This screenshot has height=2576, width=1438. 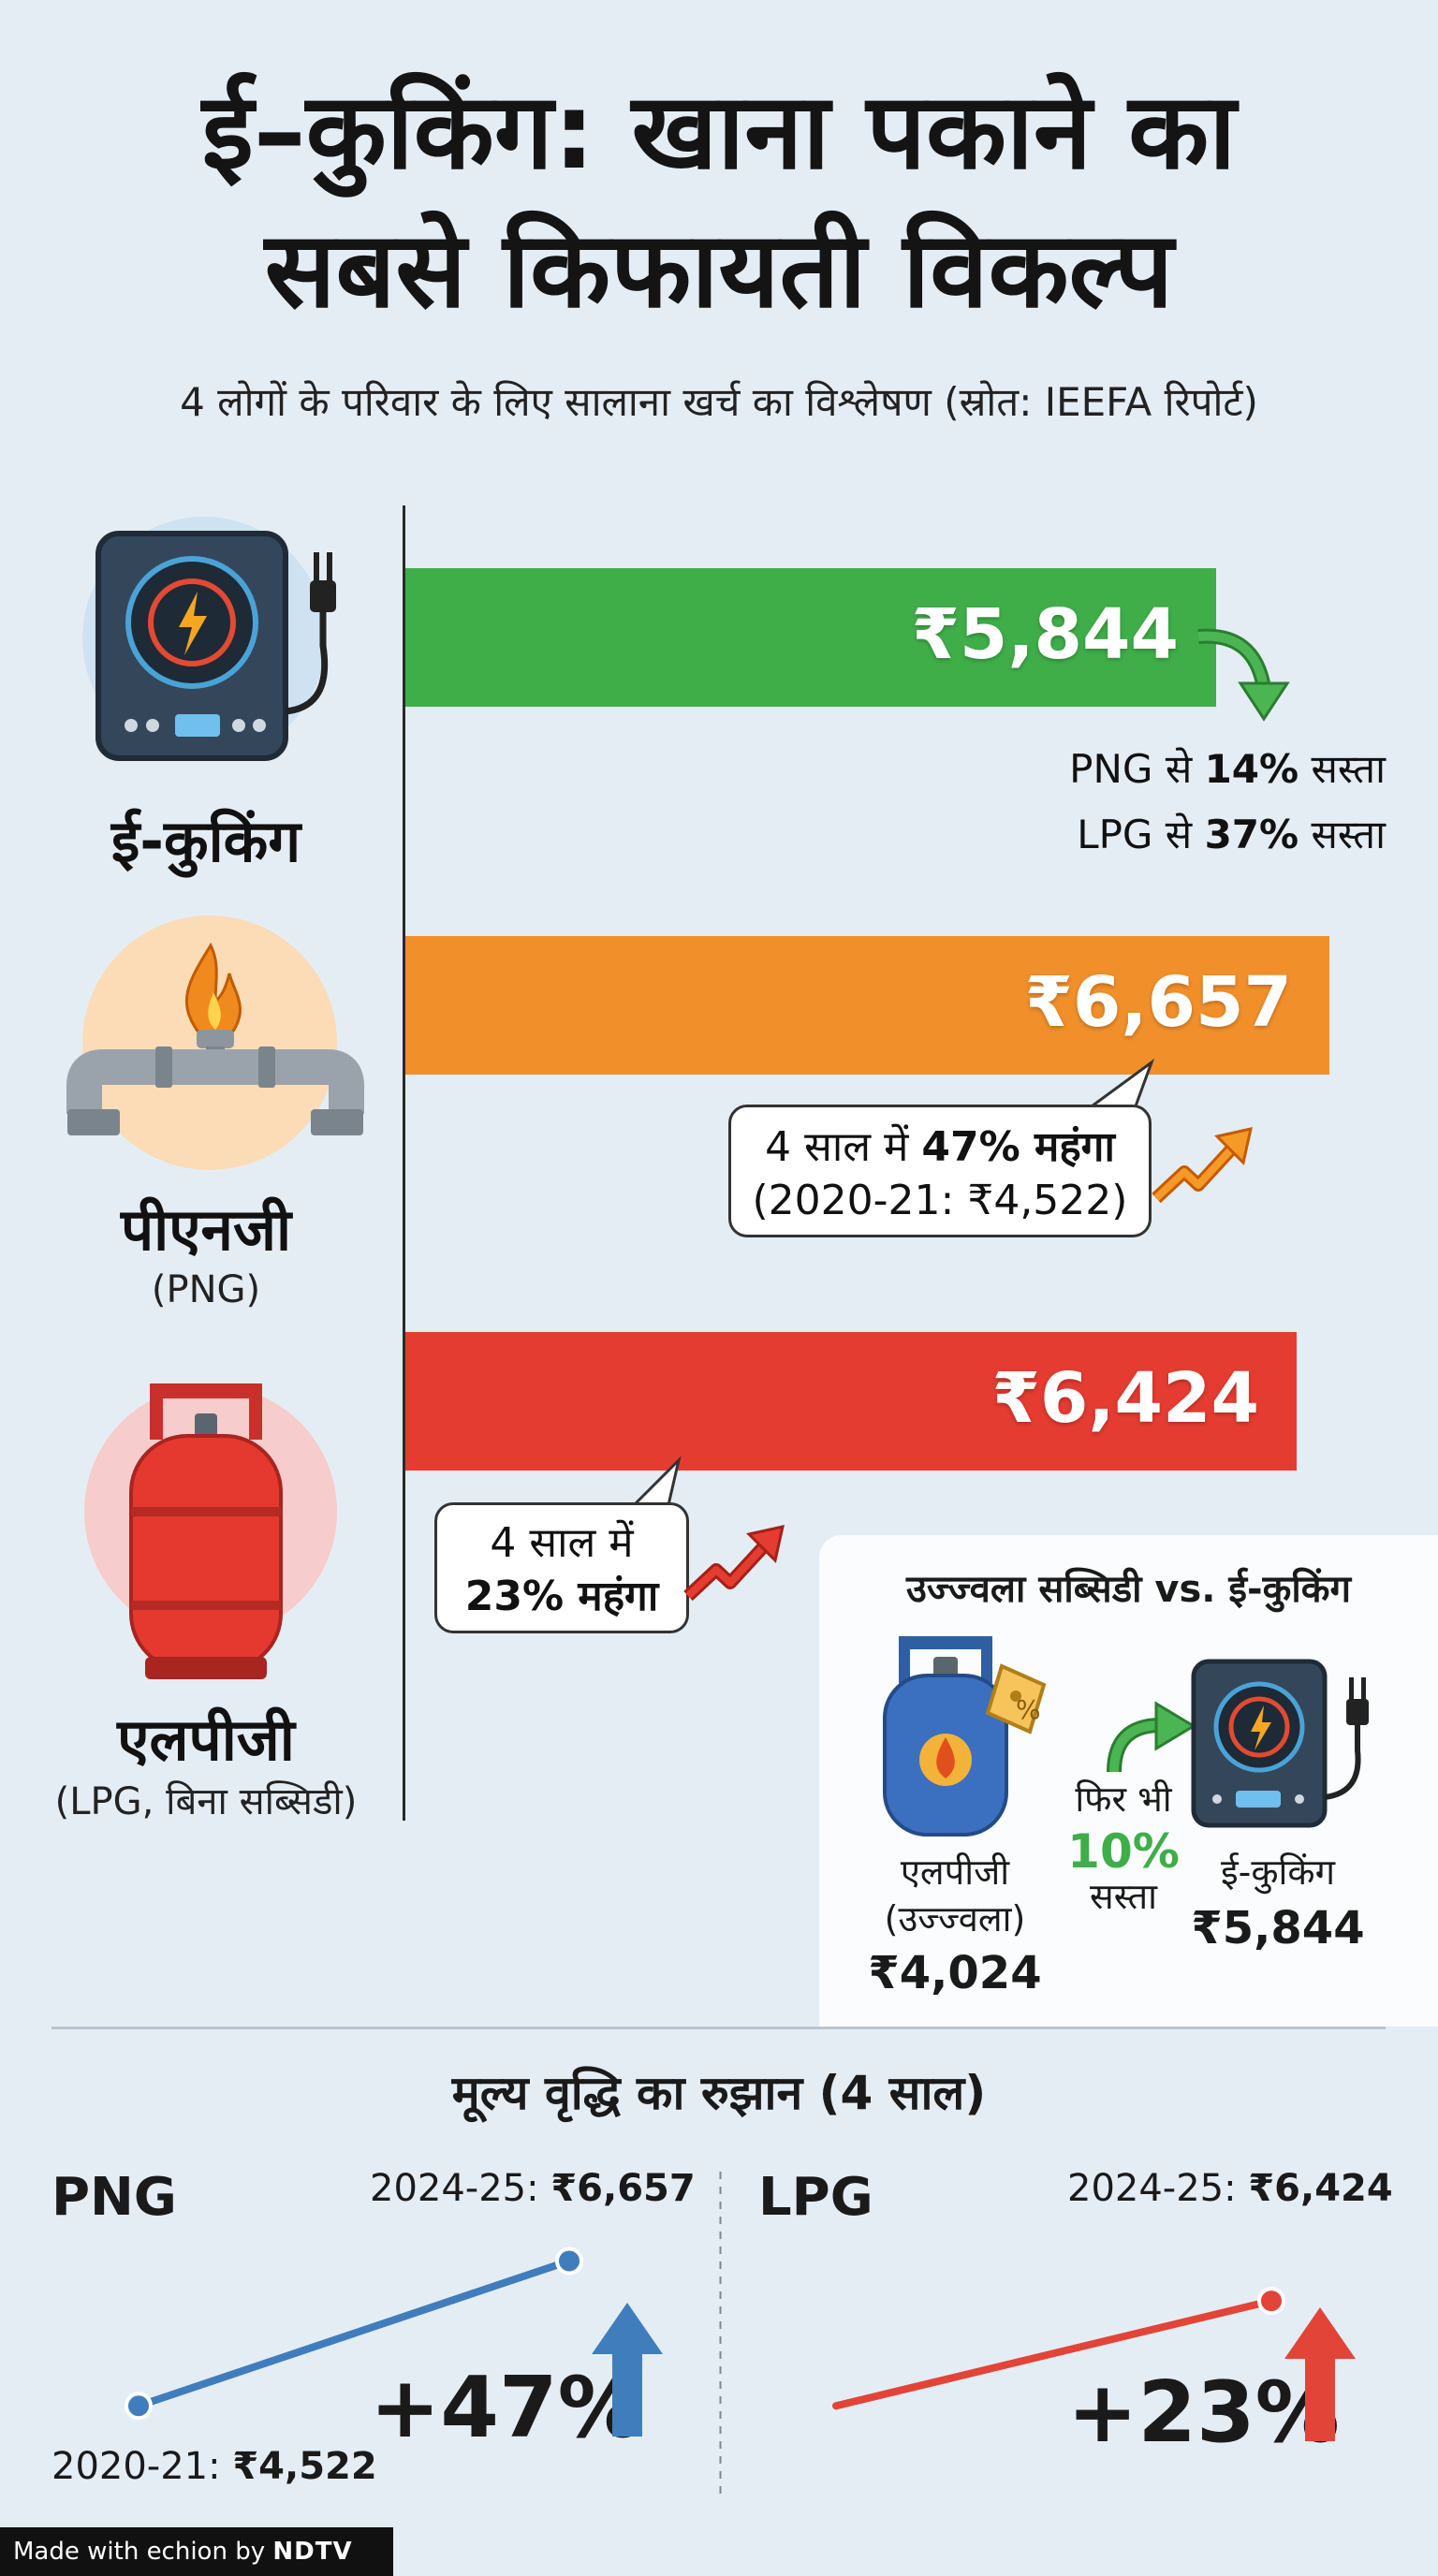 I want to click on png-bubble-line2: (2020-21: ₹4,522), so click(x=940, y=1201).